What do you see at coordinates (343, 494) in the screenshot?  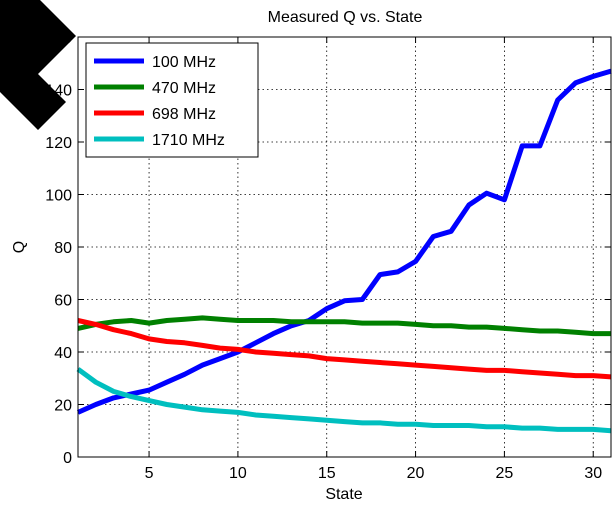 I see `x-axis-title: State` at bounding box center [343, 494].